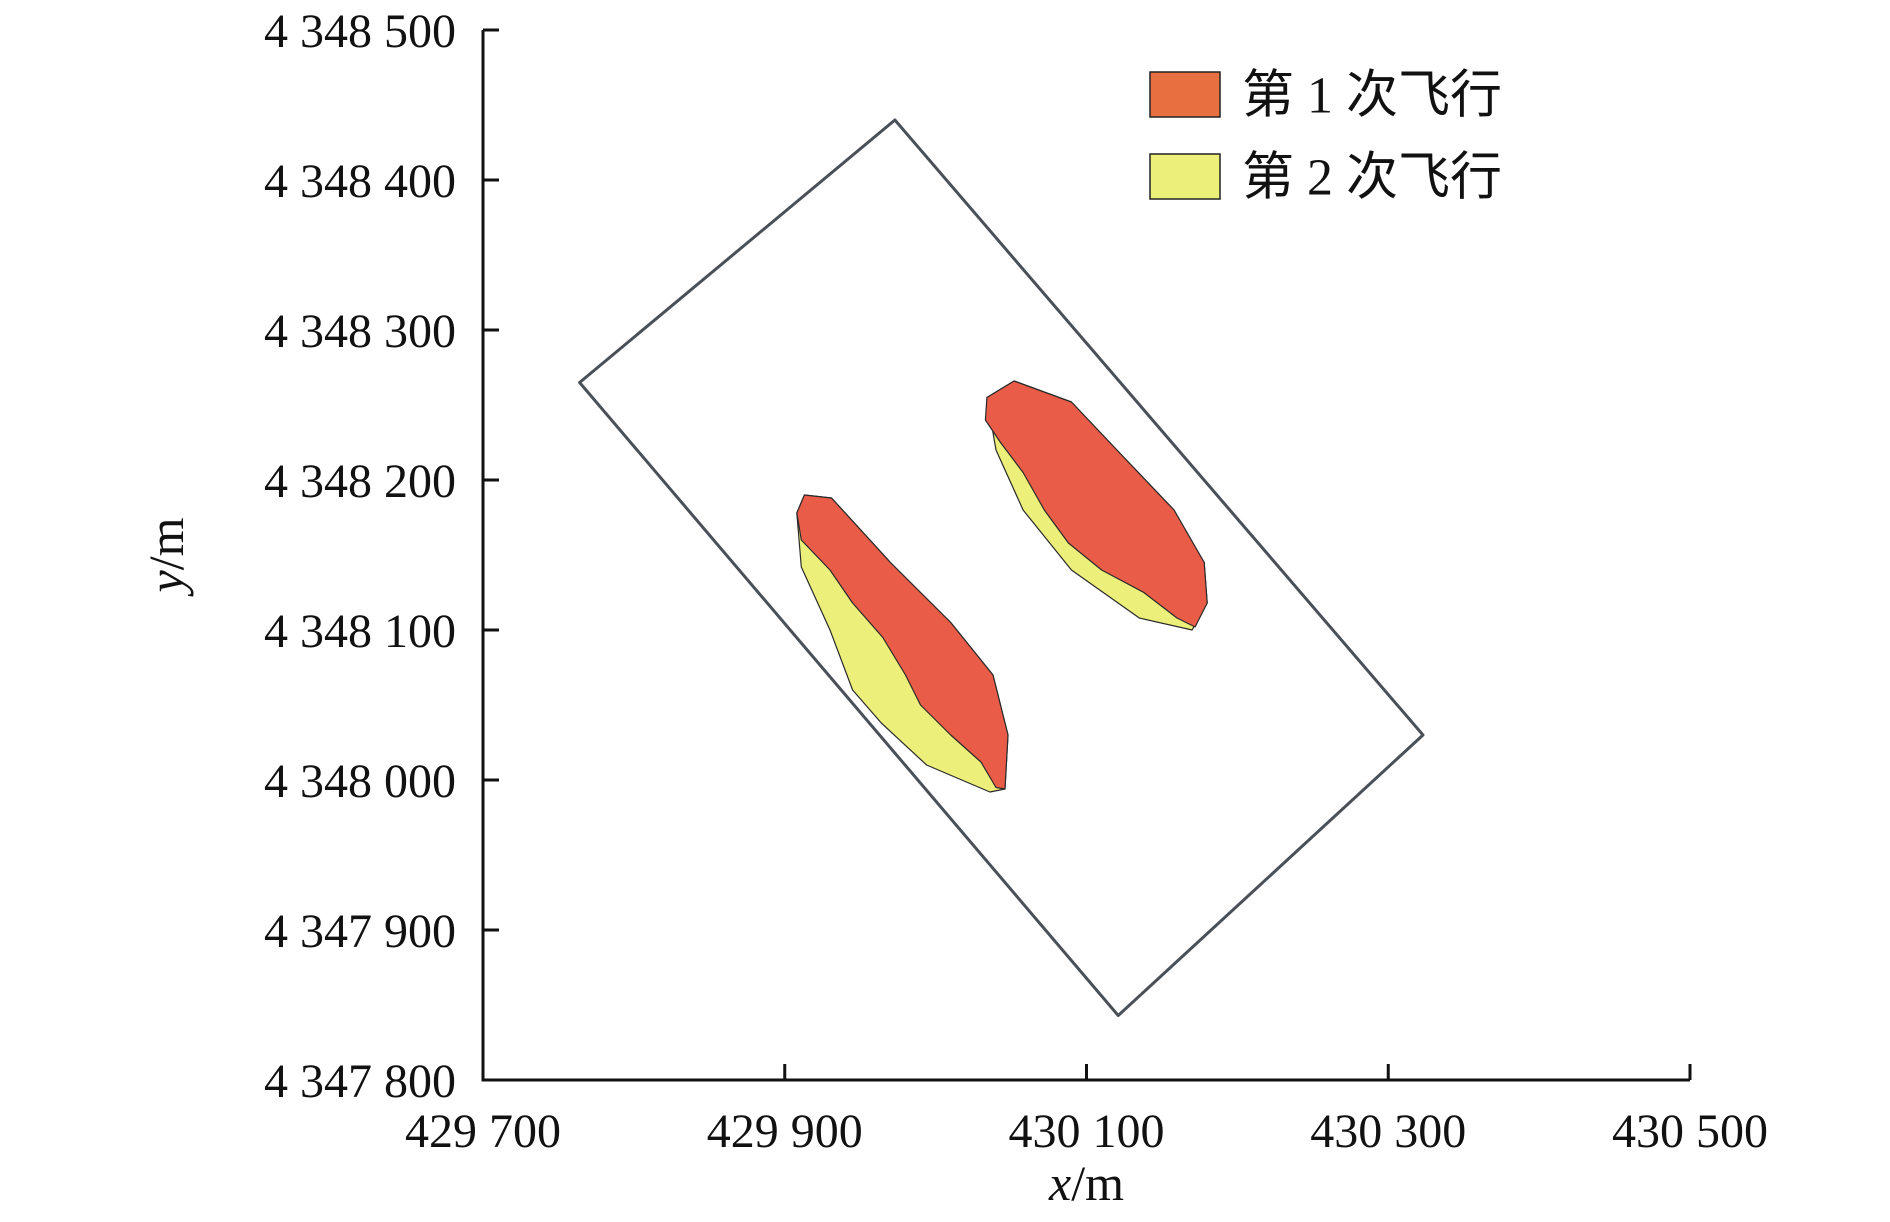  I want to click on y-tick-label-3: 4 348 100, so click(360, 631).